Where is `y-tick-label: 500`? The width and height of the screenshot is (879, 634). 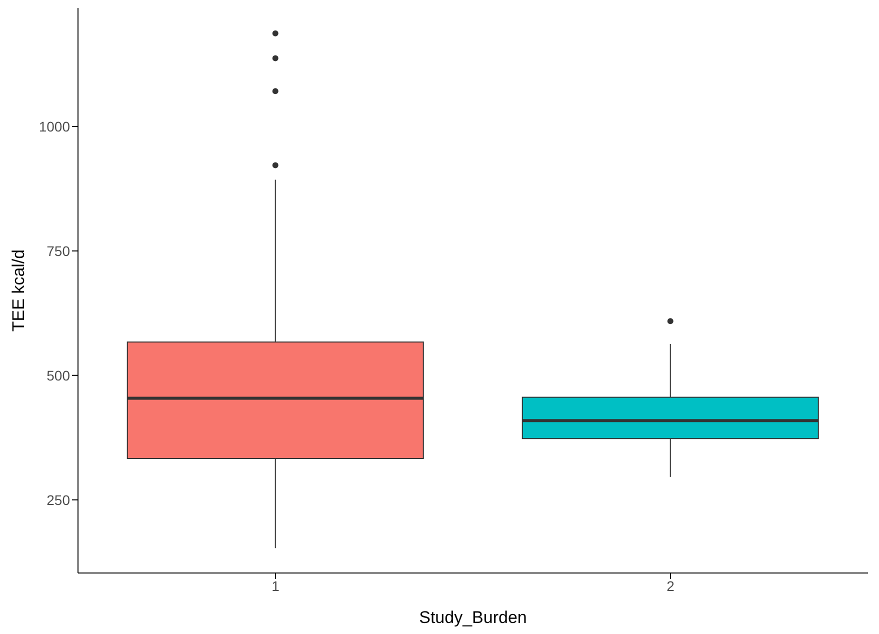
y-tick-label: 500 is located at coordinates (58, 375).